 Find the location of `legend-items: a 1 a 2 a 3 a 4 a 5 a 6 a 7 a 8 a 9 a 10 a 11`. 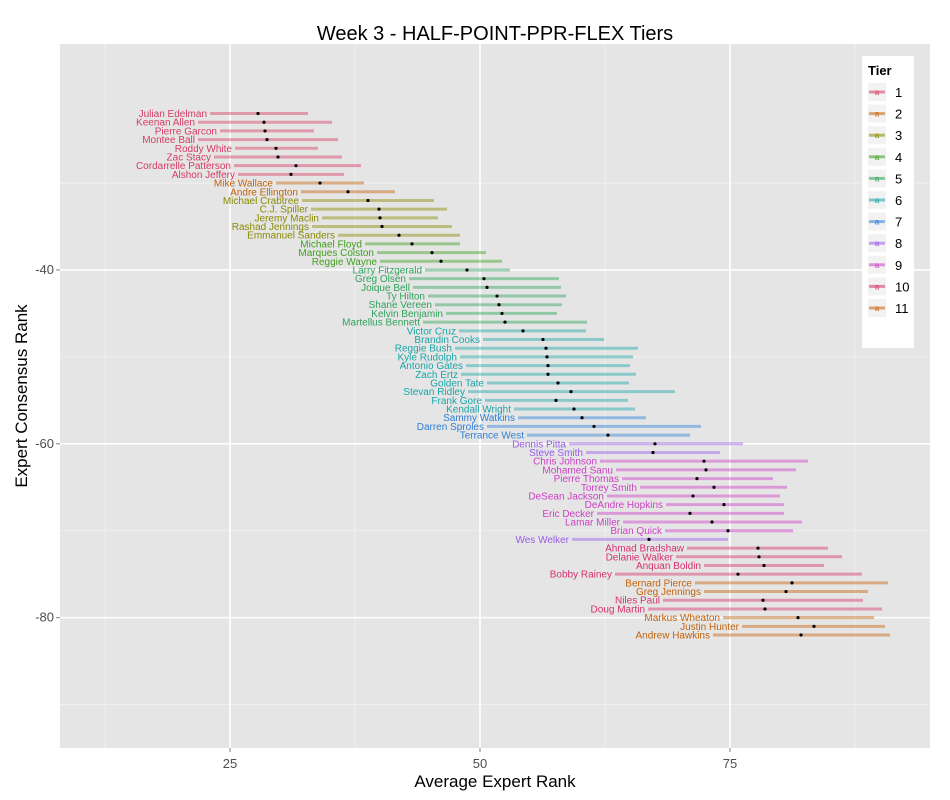

legend-items: a 1 a 2 a 3 a 4 a 5 a 6 a 7 a 8 a 9 a 10 a 11 is located at coordinates (888, 200).